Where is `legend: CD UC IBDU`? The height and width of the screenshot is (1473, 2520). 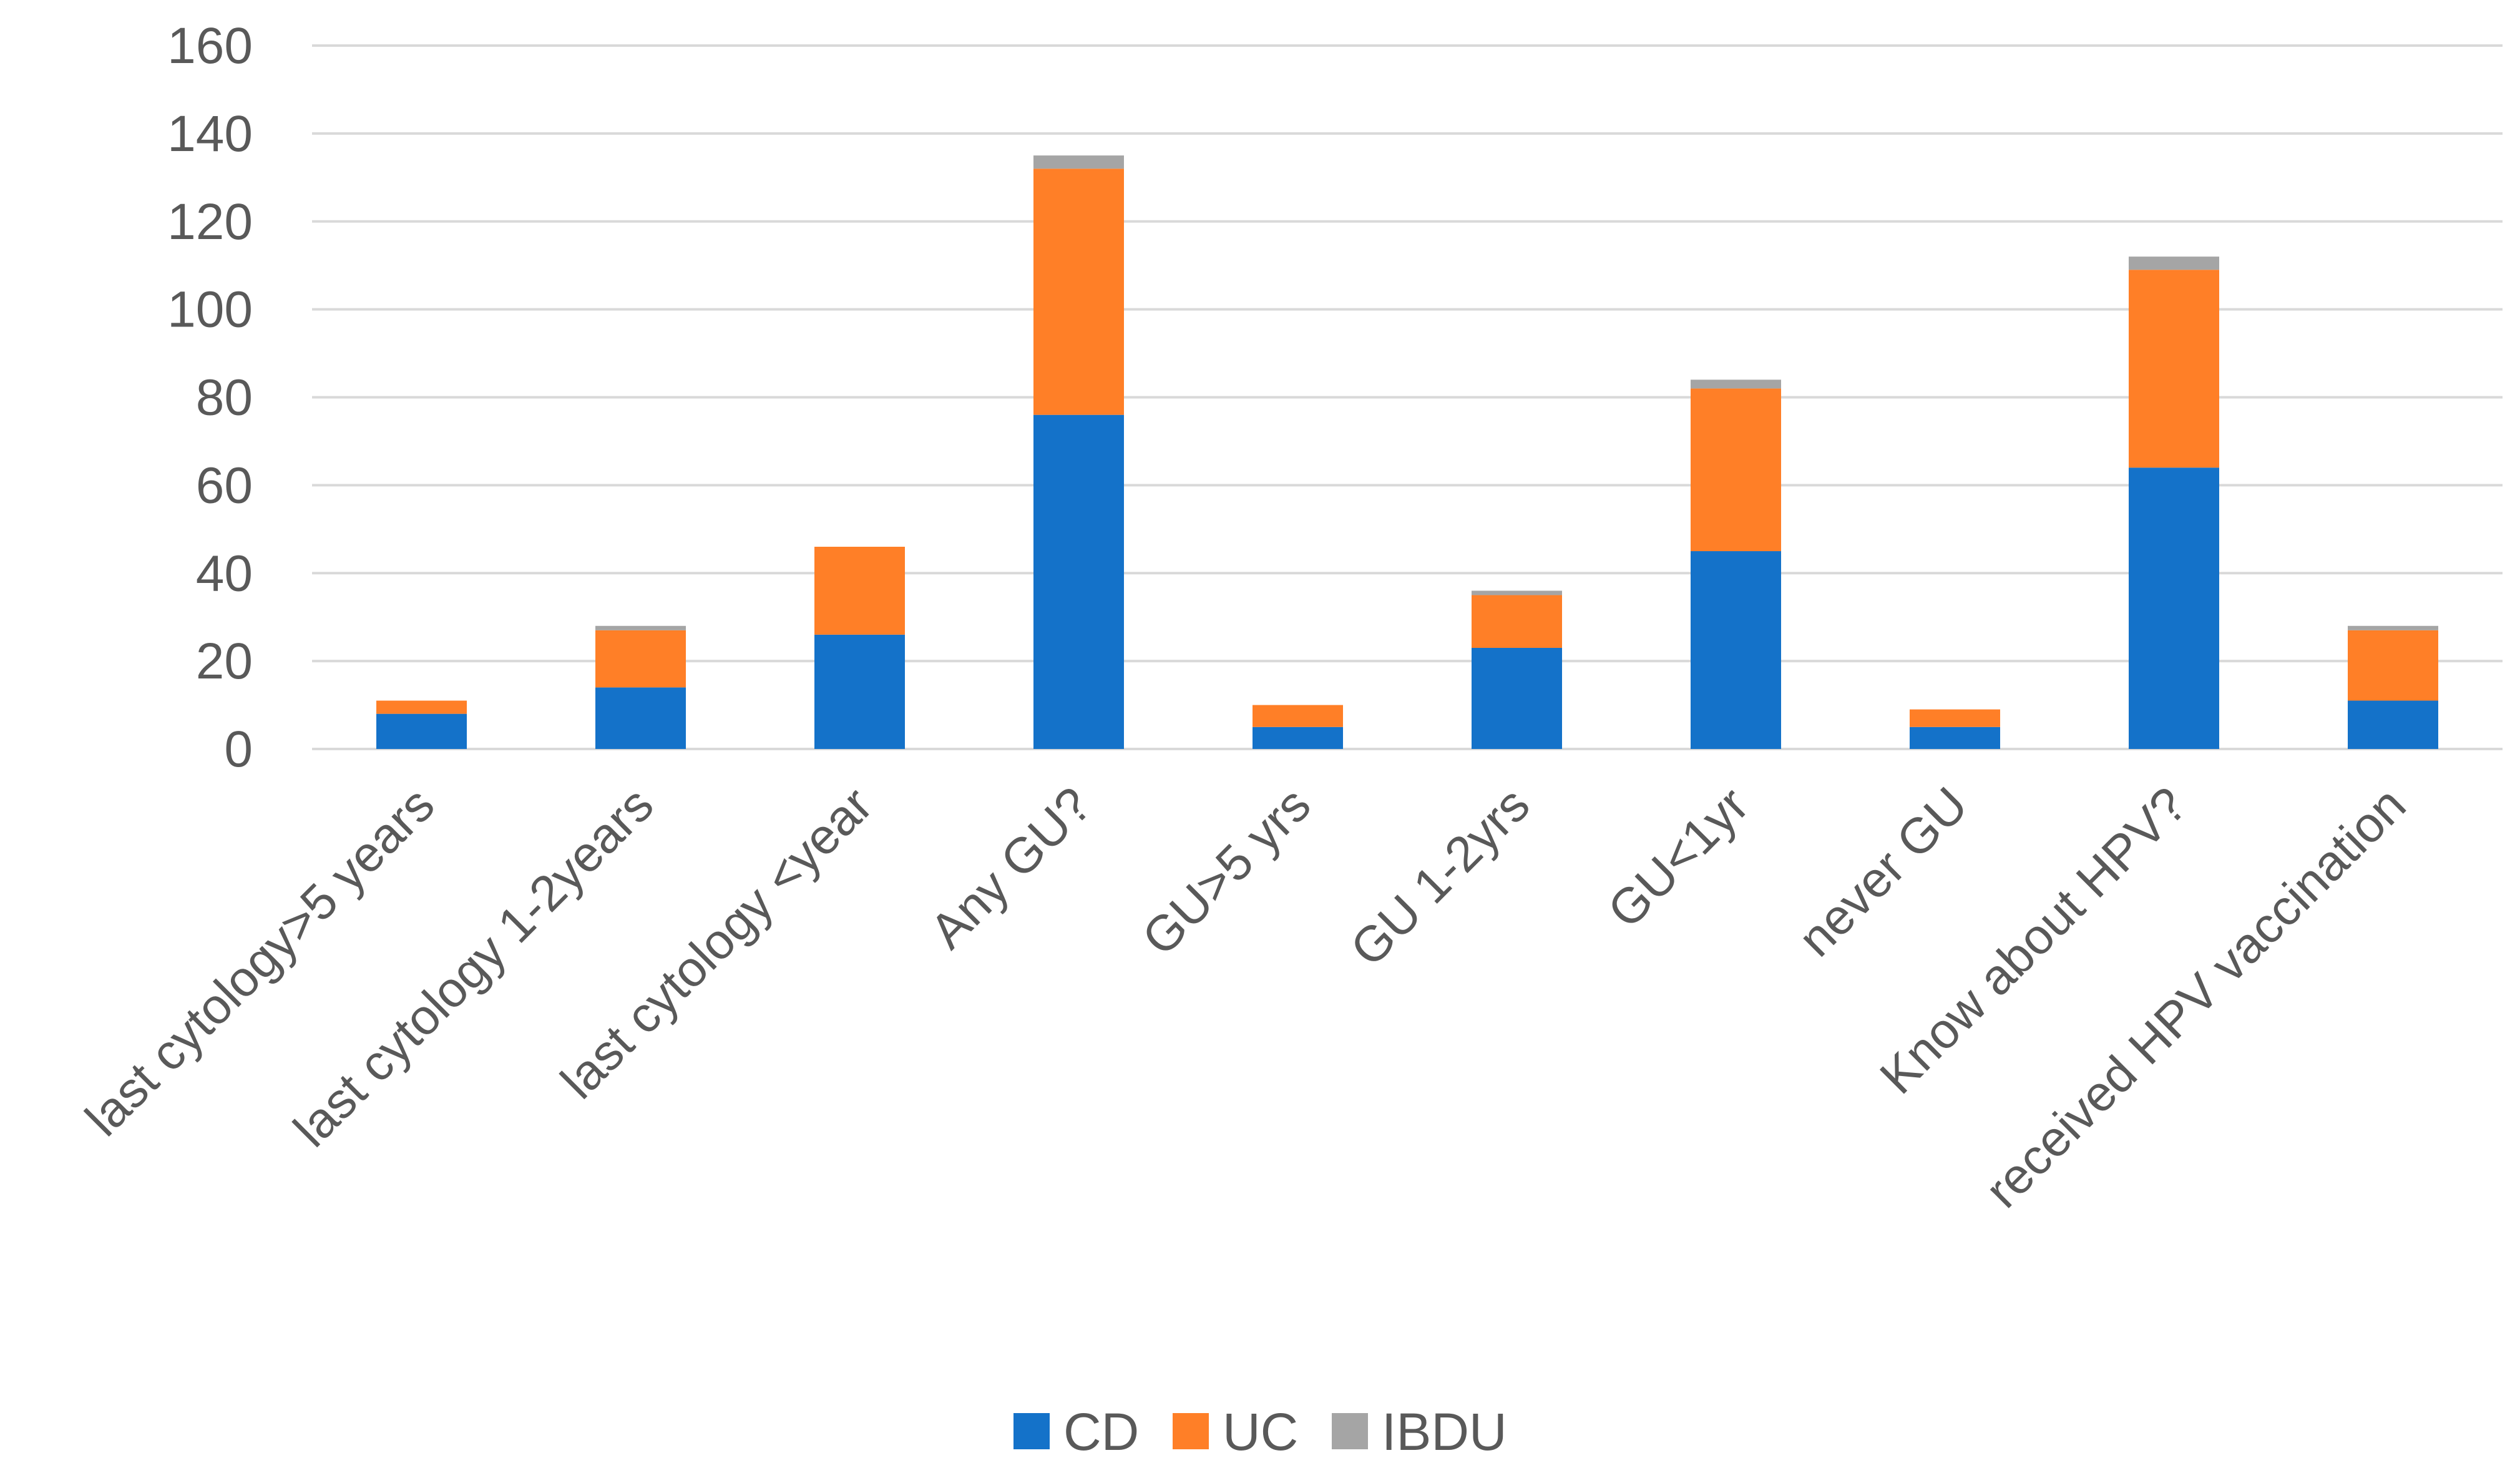
legend: CD UC IBDU is located at coordinates (1260, 1431).